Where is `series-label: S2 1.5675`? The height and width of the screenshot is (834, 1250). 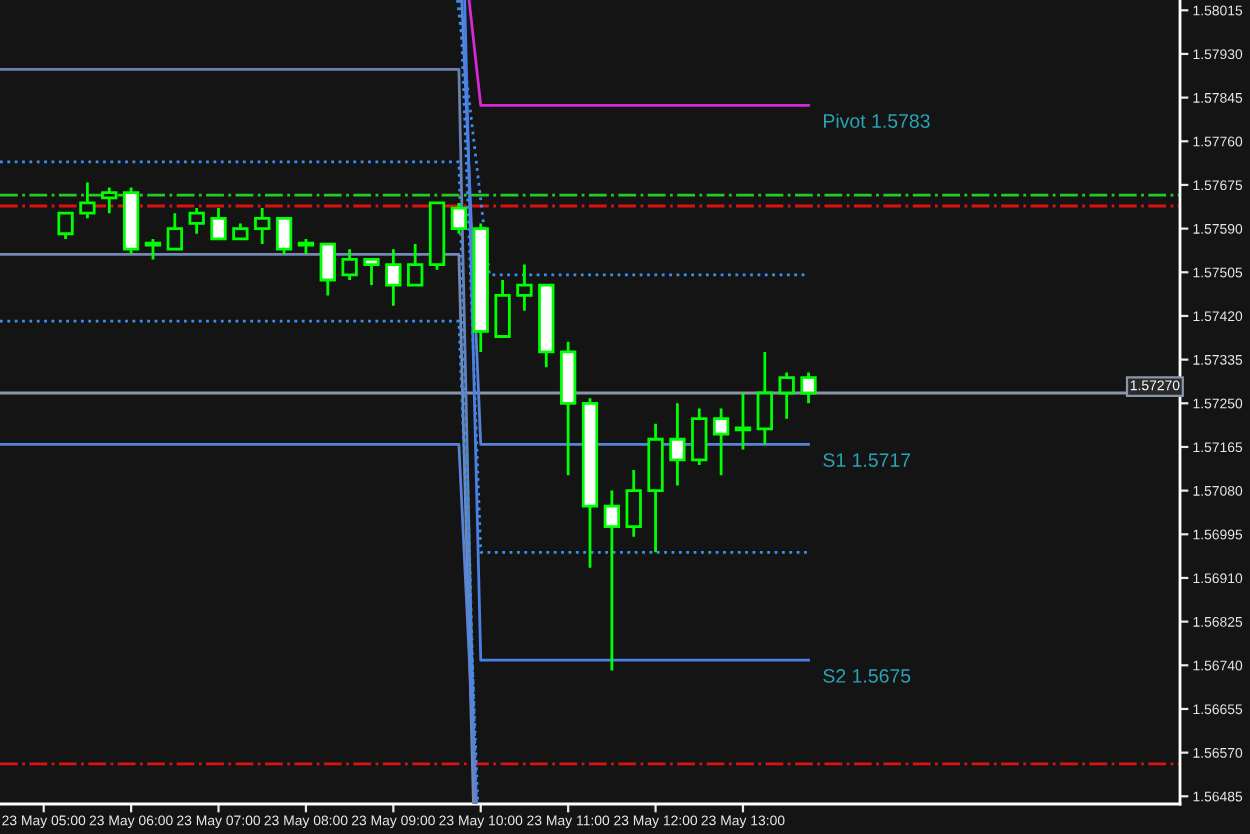
series-label: S2 1.5675 is located at coordinates (867, 676).